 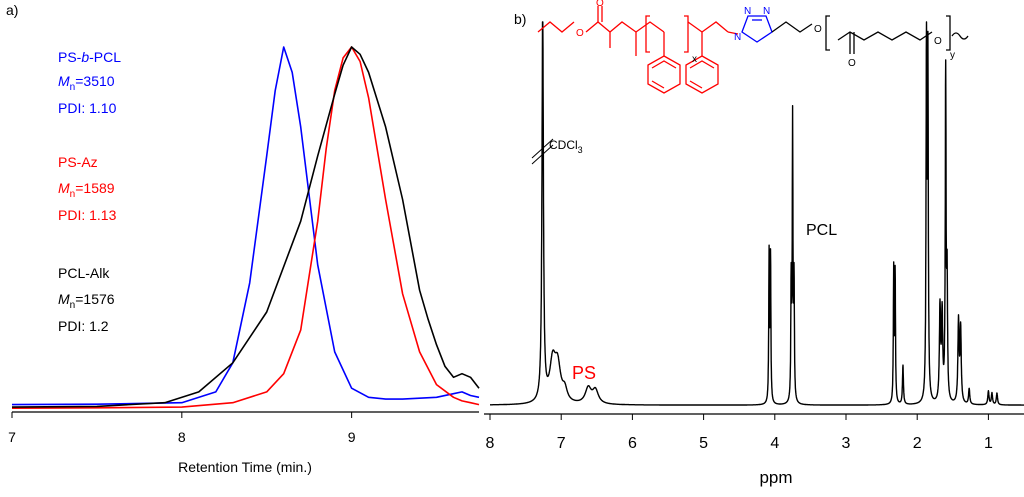 I want to click on annotation-ps-az: PS-Az Mn=1589 PDI: 1.13, so click(x=87, y=188).